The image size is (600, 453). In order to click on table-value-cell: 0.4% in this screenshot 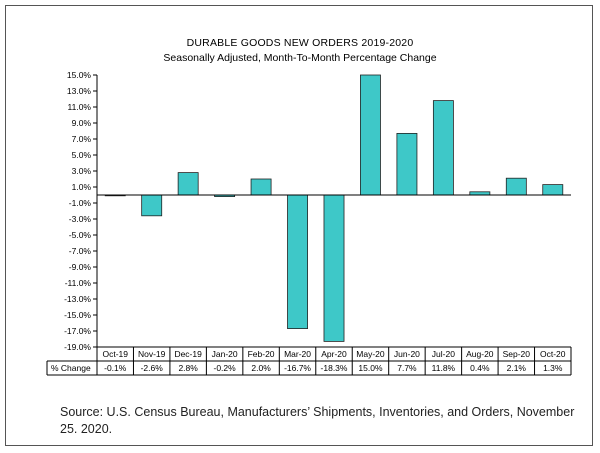, I will do `click(480, 368)`.